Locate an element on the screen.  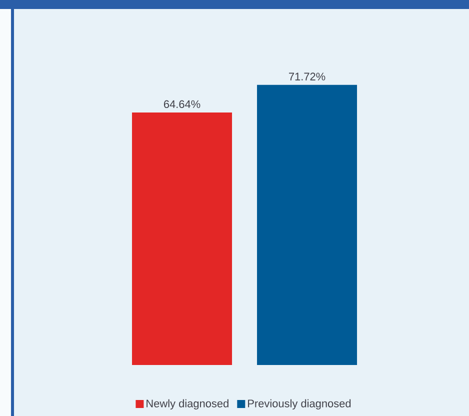
data-label: 71.72% is located at coordinates (307, 76).